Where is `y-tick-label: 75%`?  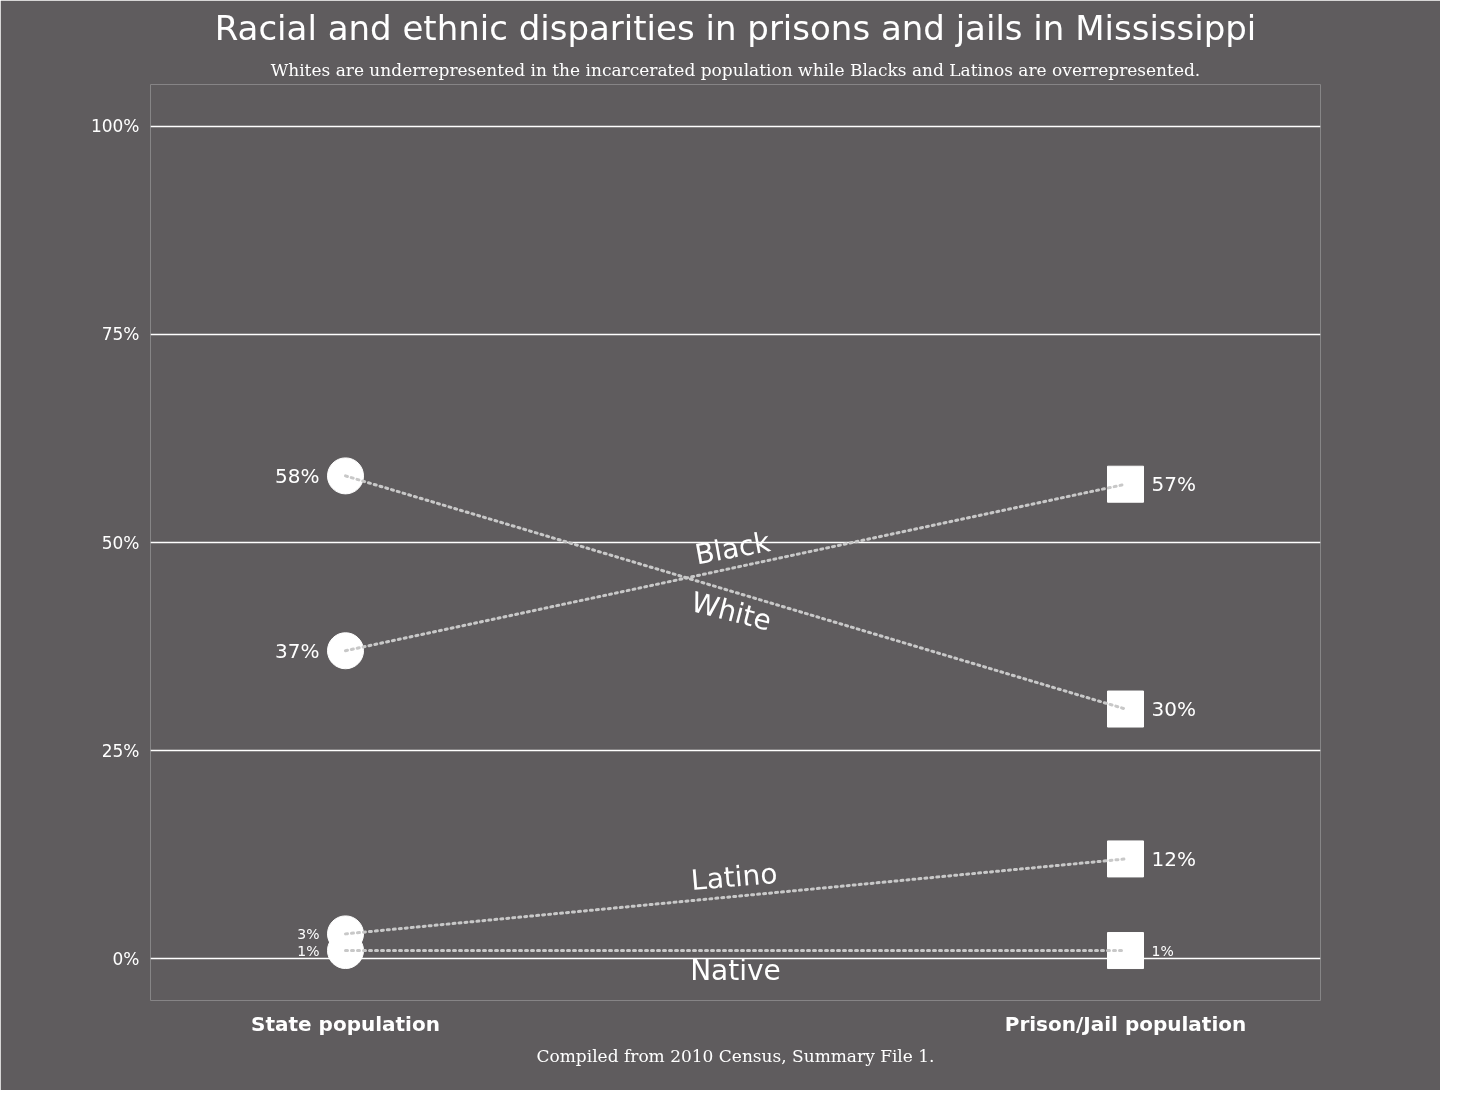
y-tick-label: 75% is located at coordinates (120, 334).